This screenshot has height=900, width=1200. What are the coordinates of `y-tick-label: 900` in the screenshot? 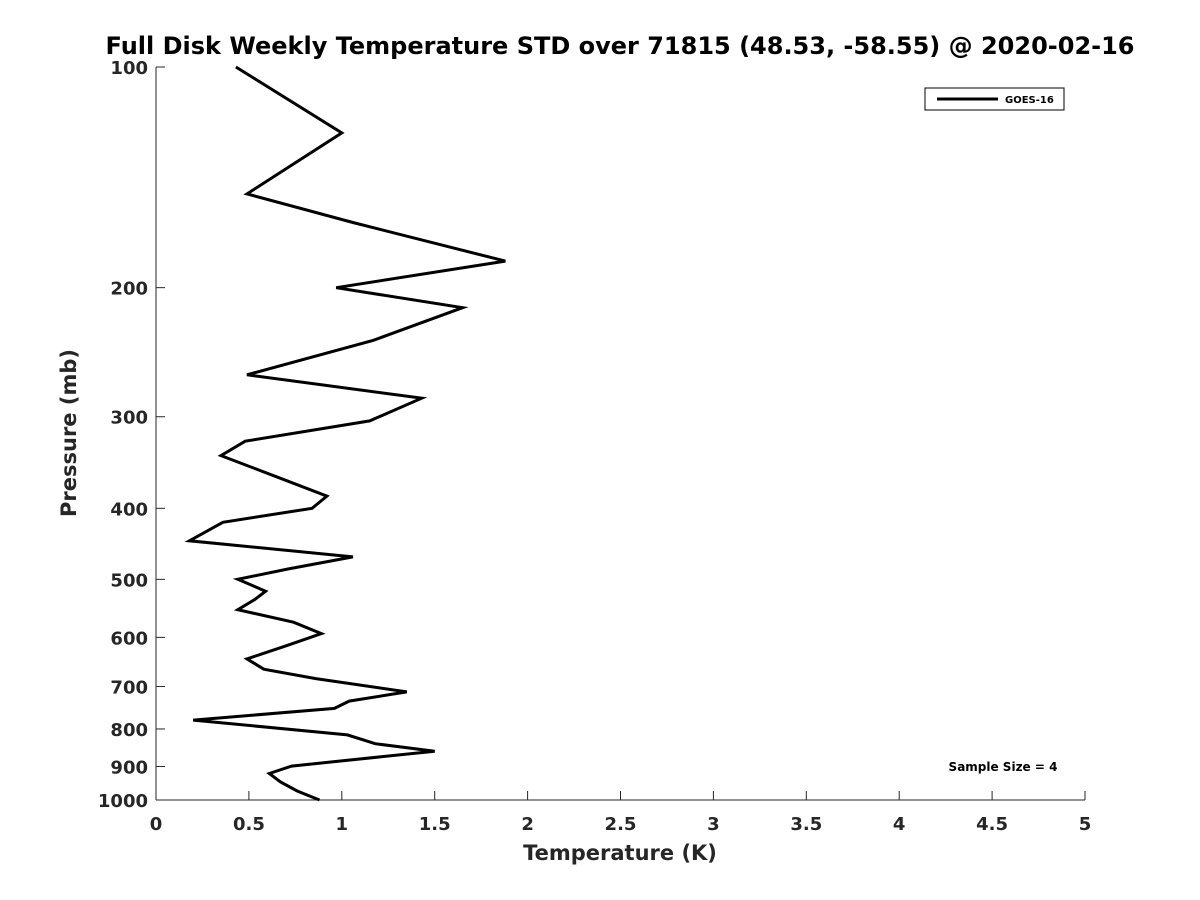 It's located at (129, 767).